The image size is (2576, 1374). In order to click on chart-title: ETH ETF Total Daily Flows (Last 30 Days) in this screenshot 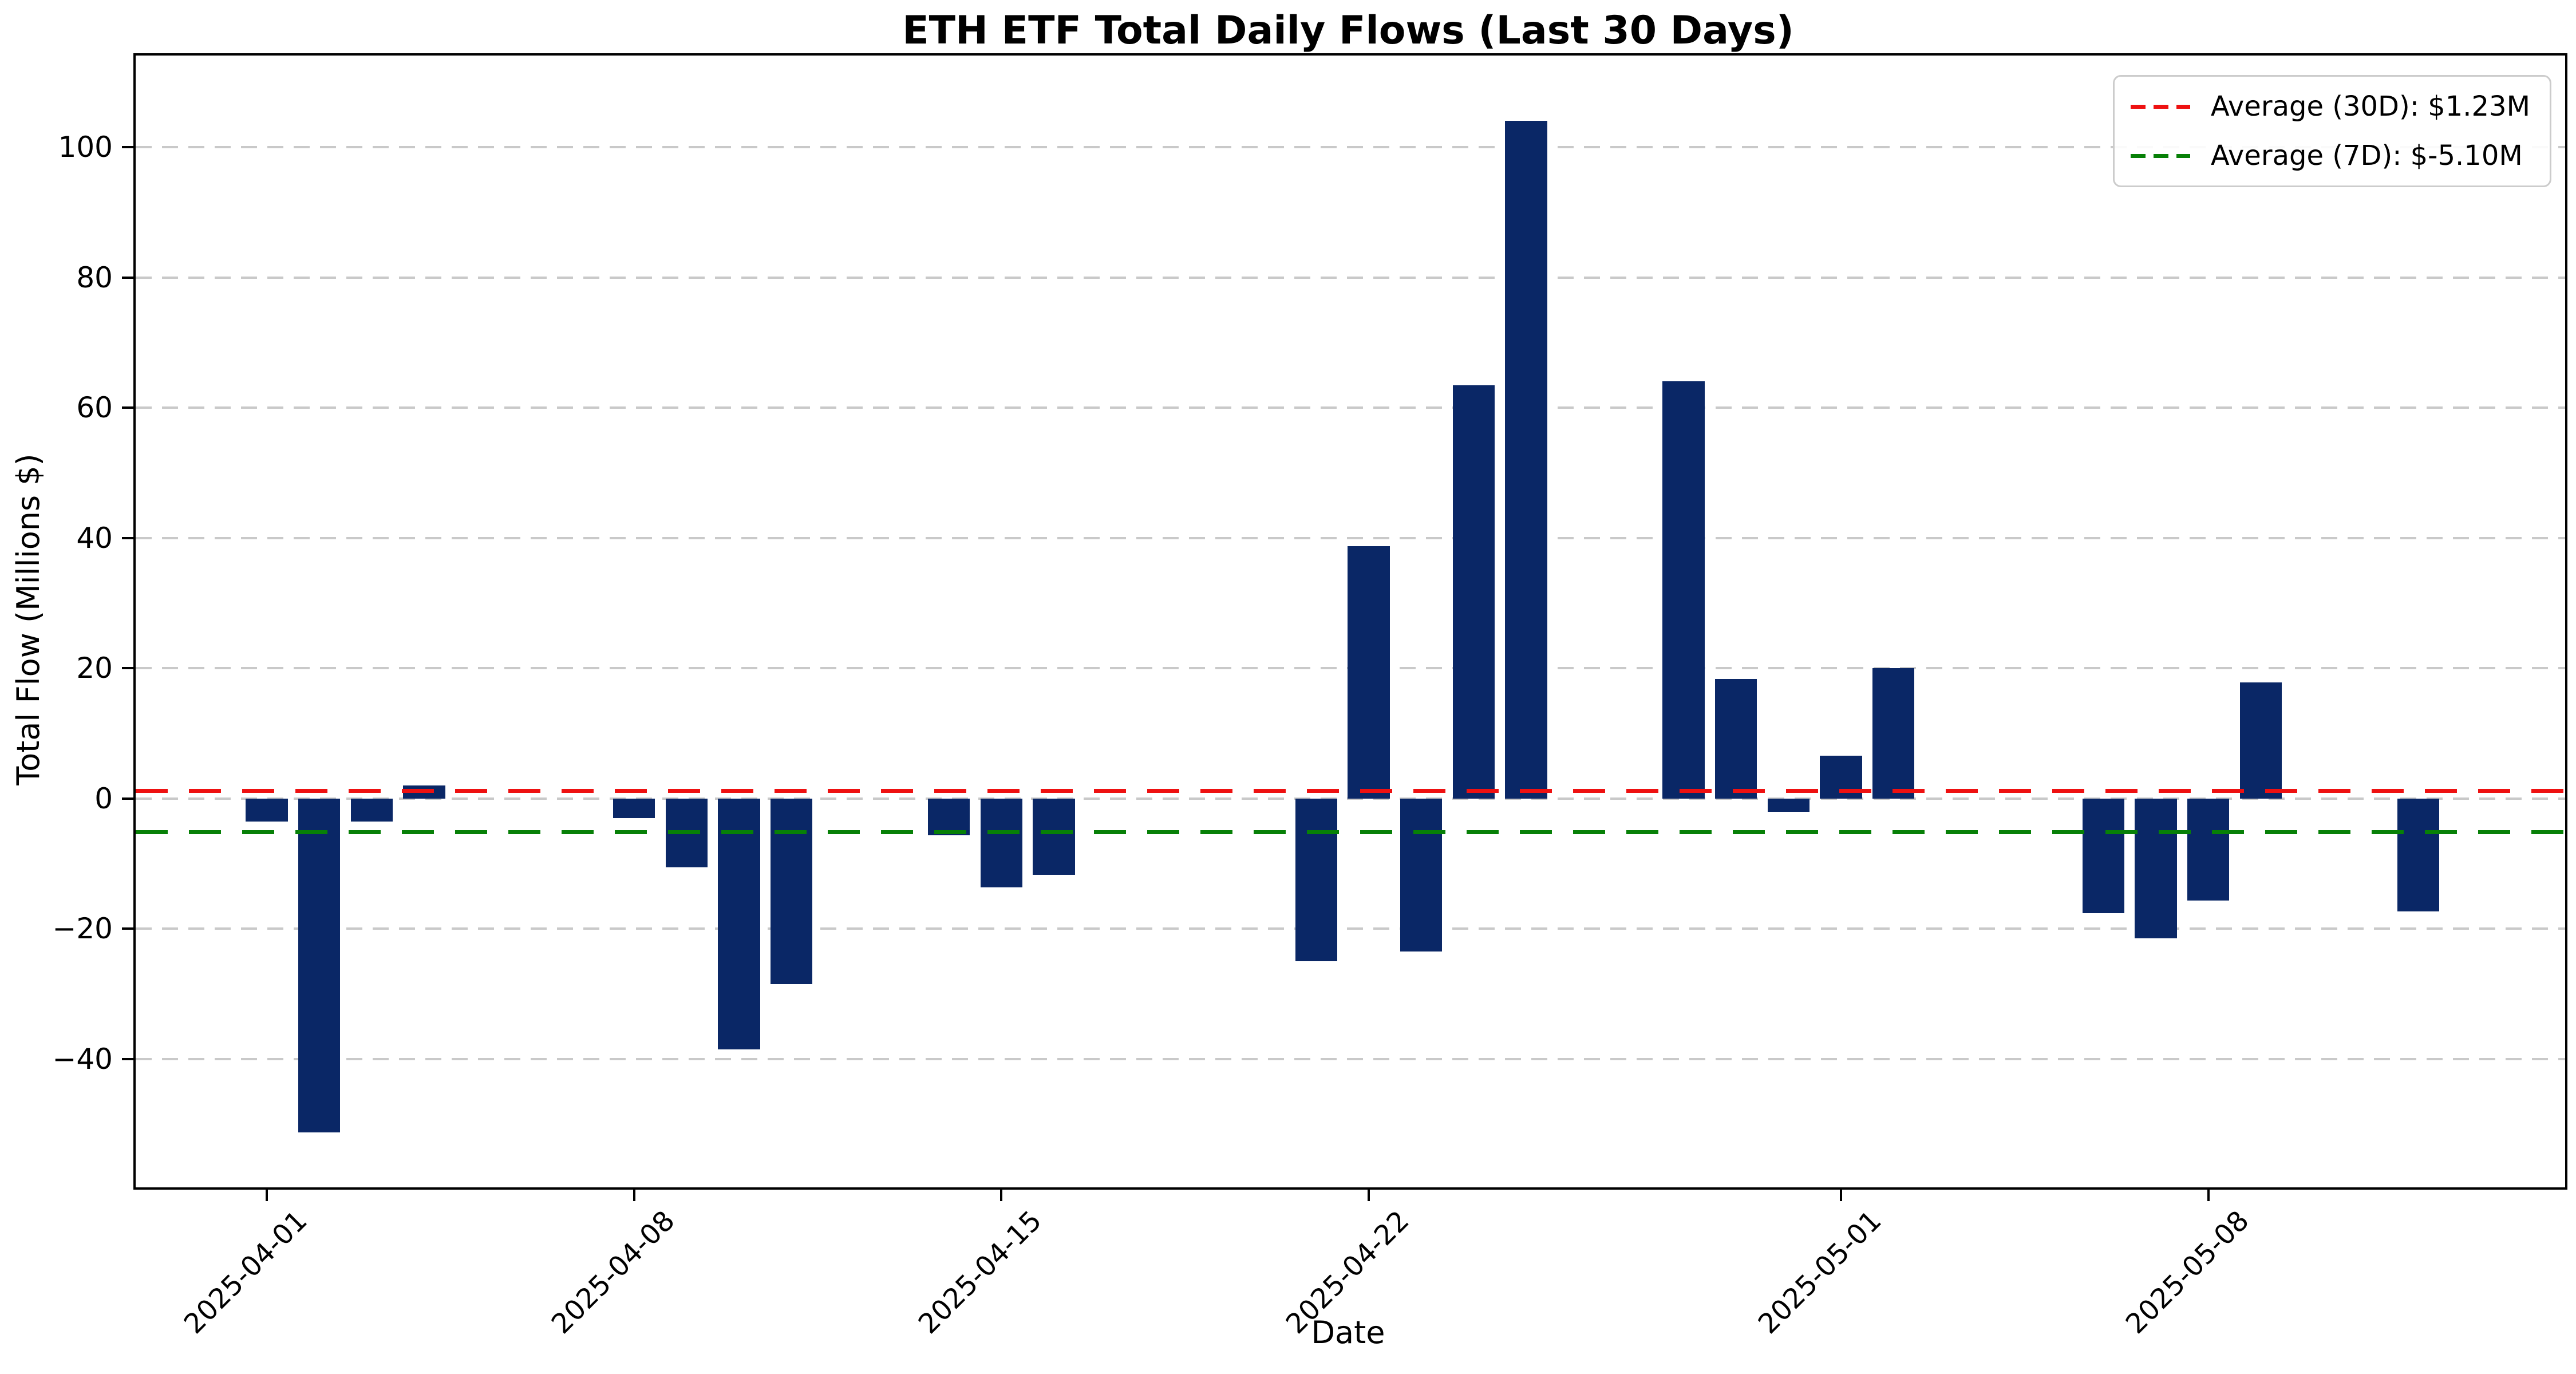, I will do `click(1348, 30)`.